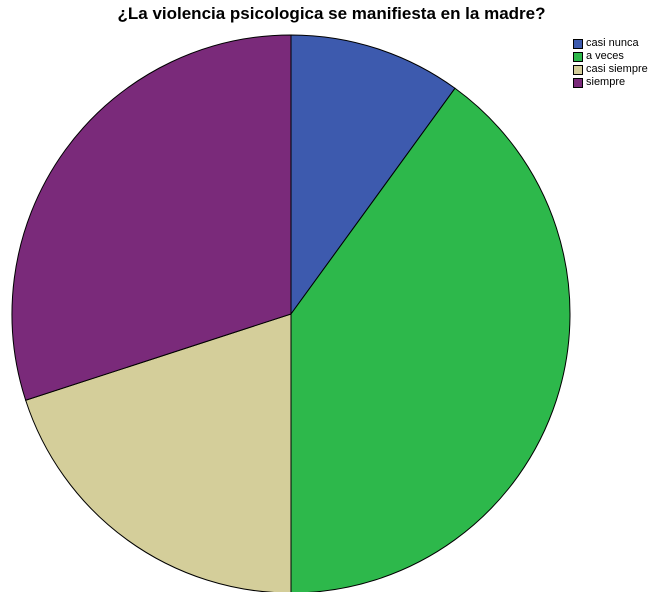 The image size is (663, 592). I want to click on legend-item: siempre, so click(610, 82).